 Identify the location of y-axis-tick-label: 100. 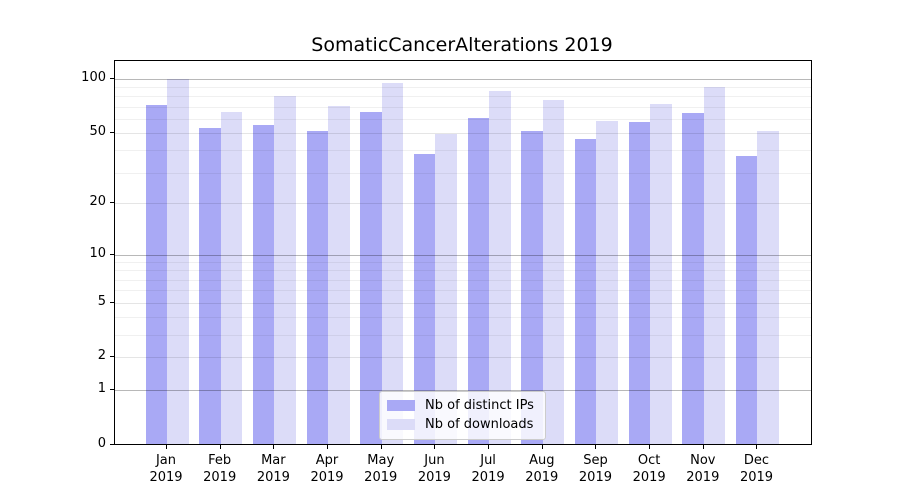
(93, 77).